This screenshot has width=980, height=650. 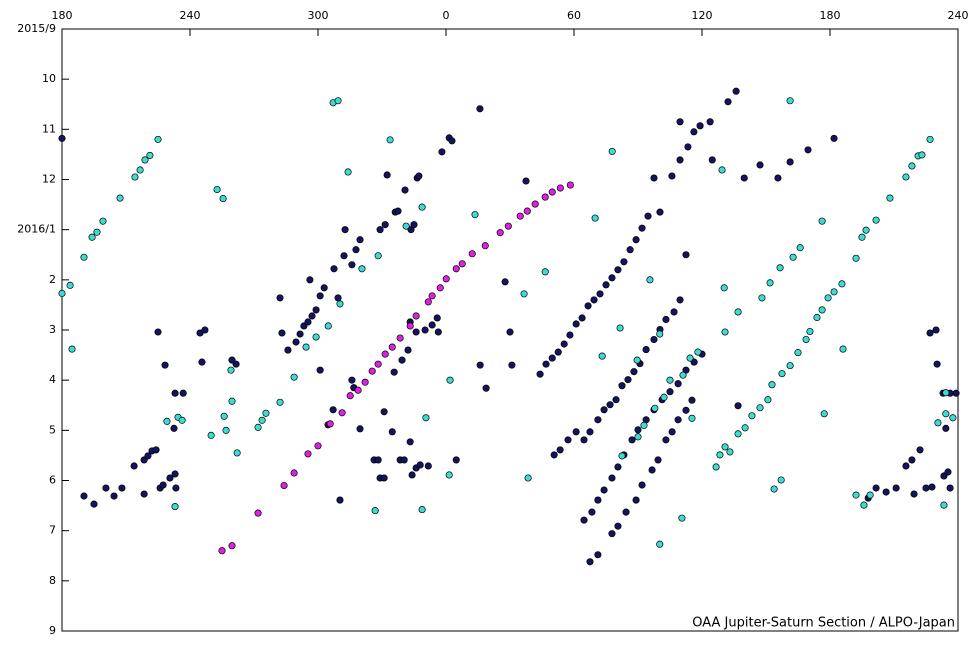 I want to click on x-tick-label: 120, so click(x=702, y=15).